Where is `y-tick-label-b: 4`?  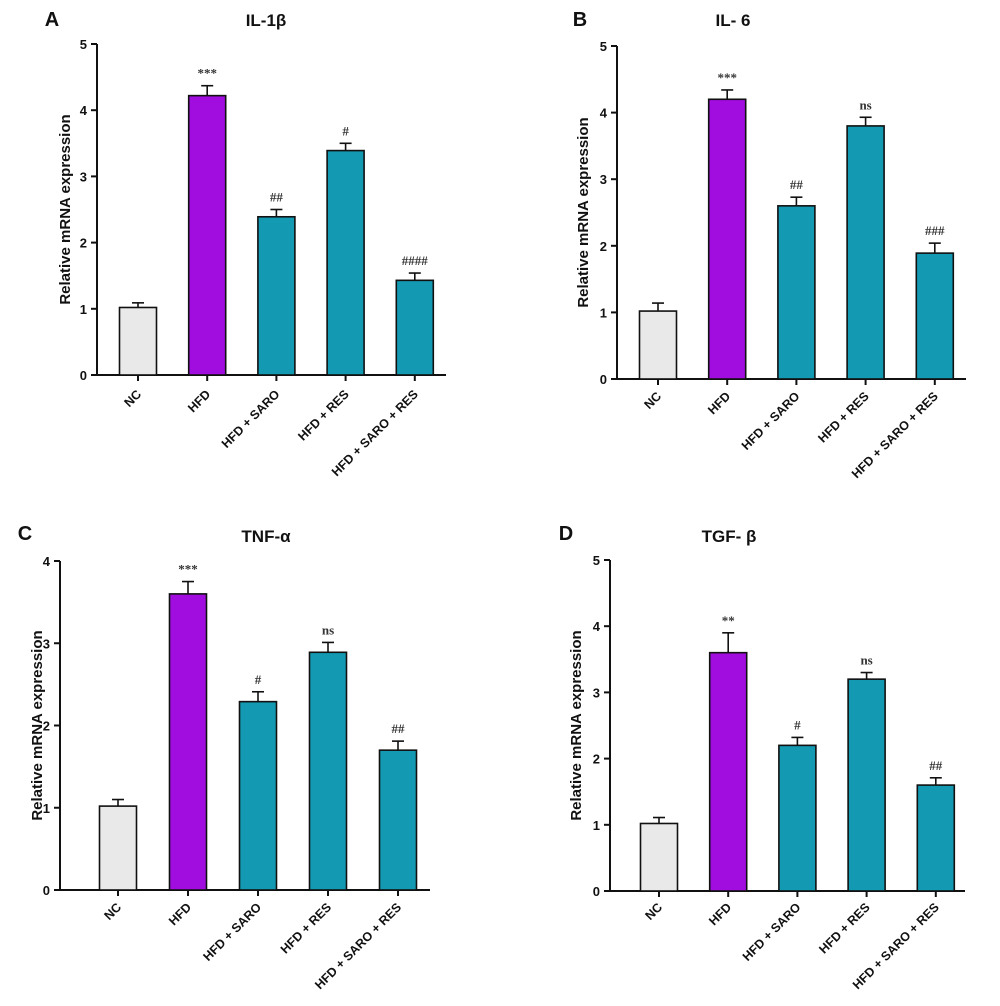 y-tick-label-b: 4 is located at coordinates (604, 113).